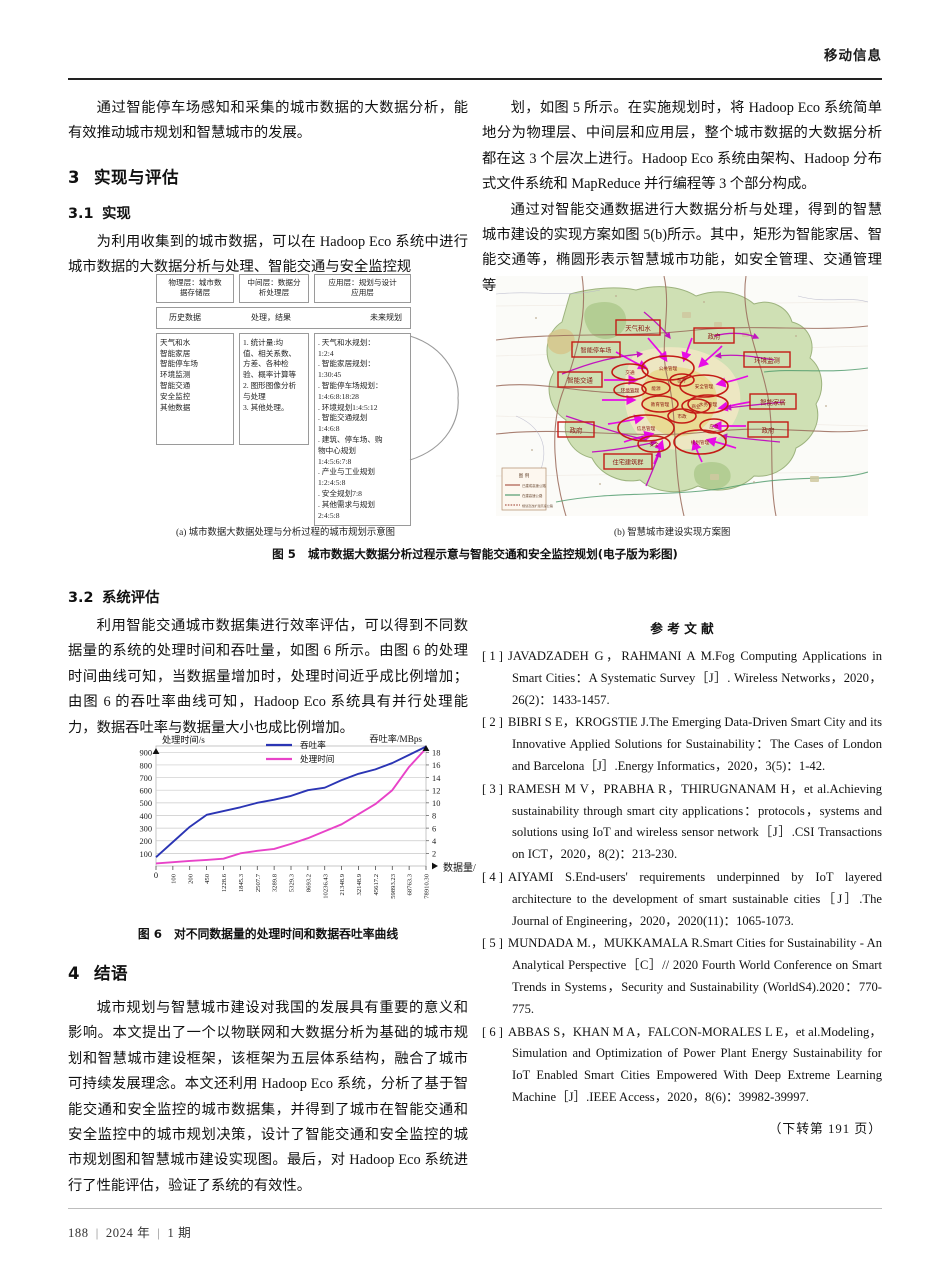  Describe the element at coordinates (292, 882) in the screenshot. I see `chart-xtick-label: 5329.3` at that location.